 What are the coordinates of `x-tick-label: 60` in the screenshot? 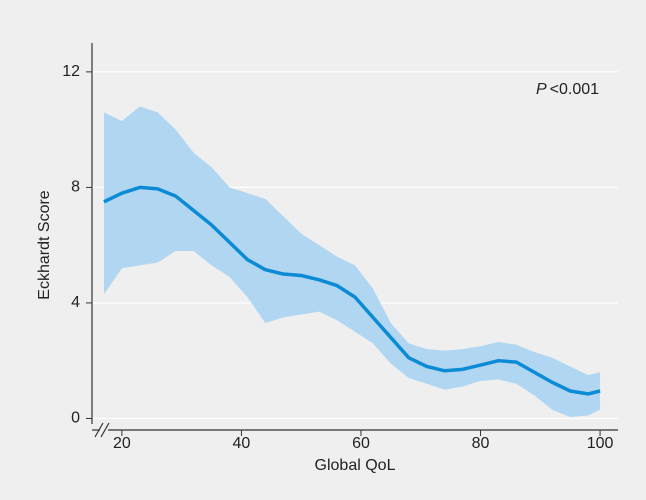 It's located at (361, 443).